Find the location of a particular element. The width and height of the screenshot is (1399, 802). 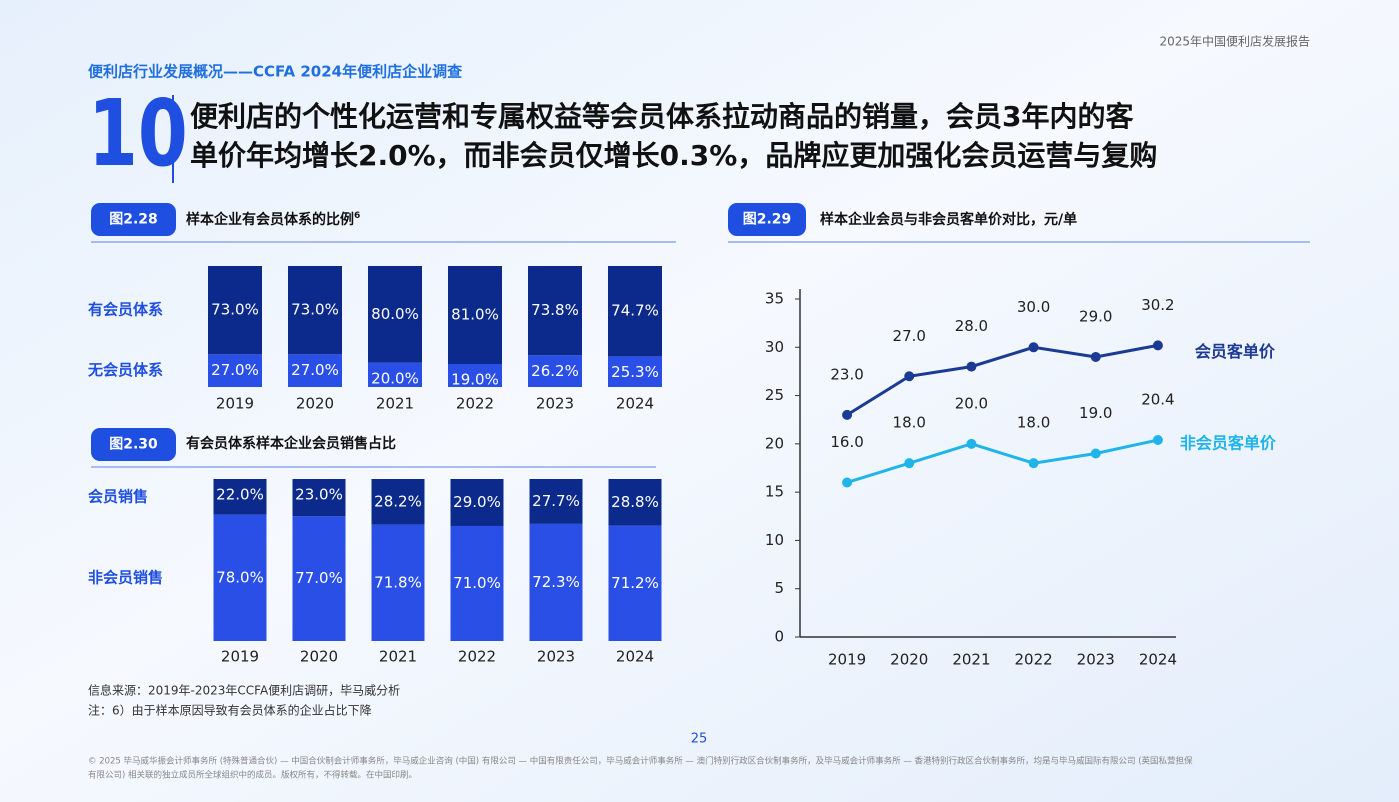

value-label: 80.0% is located at coordinates (395, 314).